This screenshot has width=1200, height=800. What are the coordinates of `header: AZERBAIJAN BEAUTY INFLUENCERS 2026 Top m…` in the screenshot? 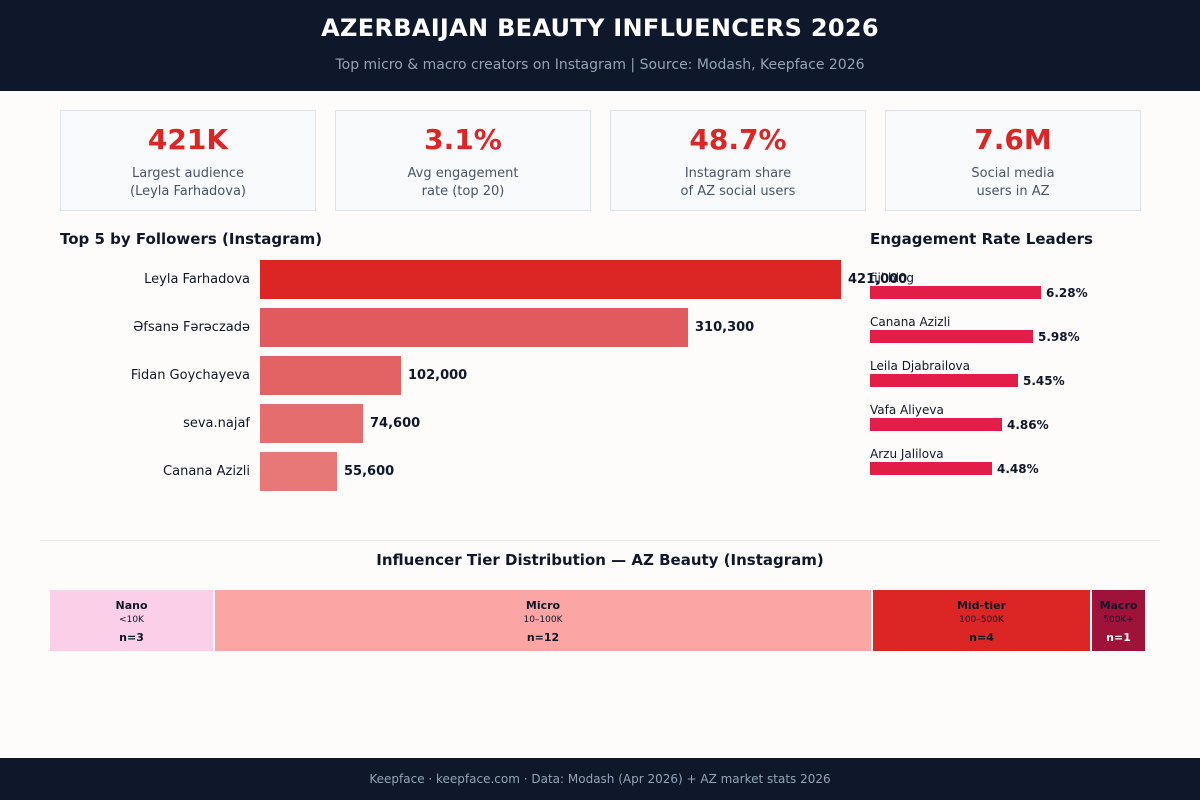 It's located at (600, 45).